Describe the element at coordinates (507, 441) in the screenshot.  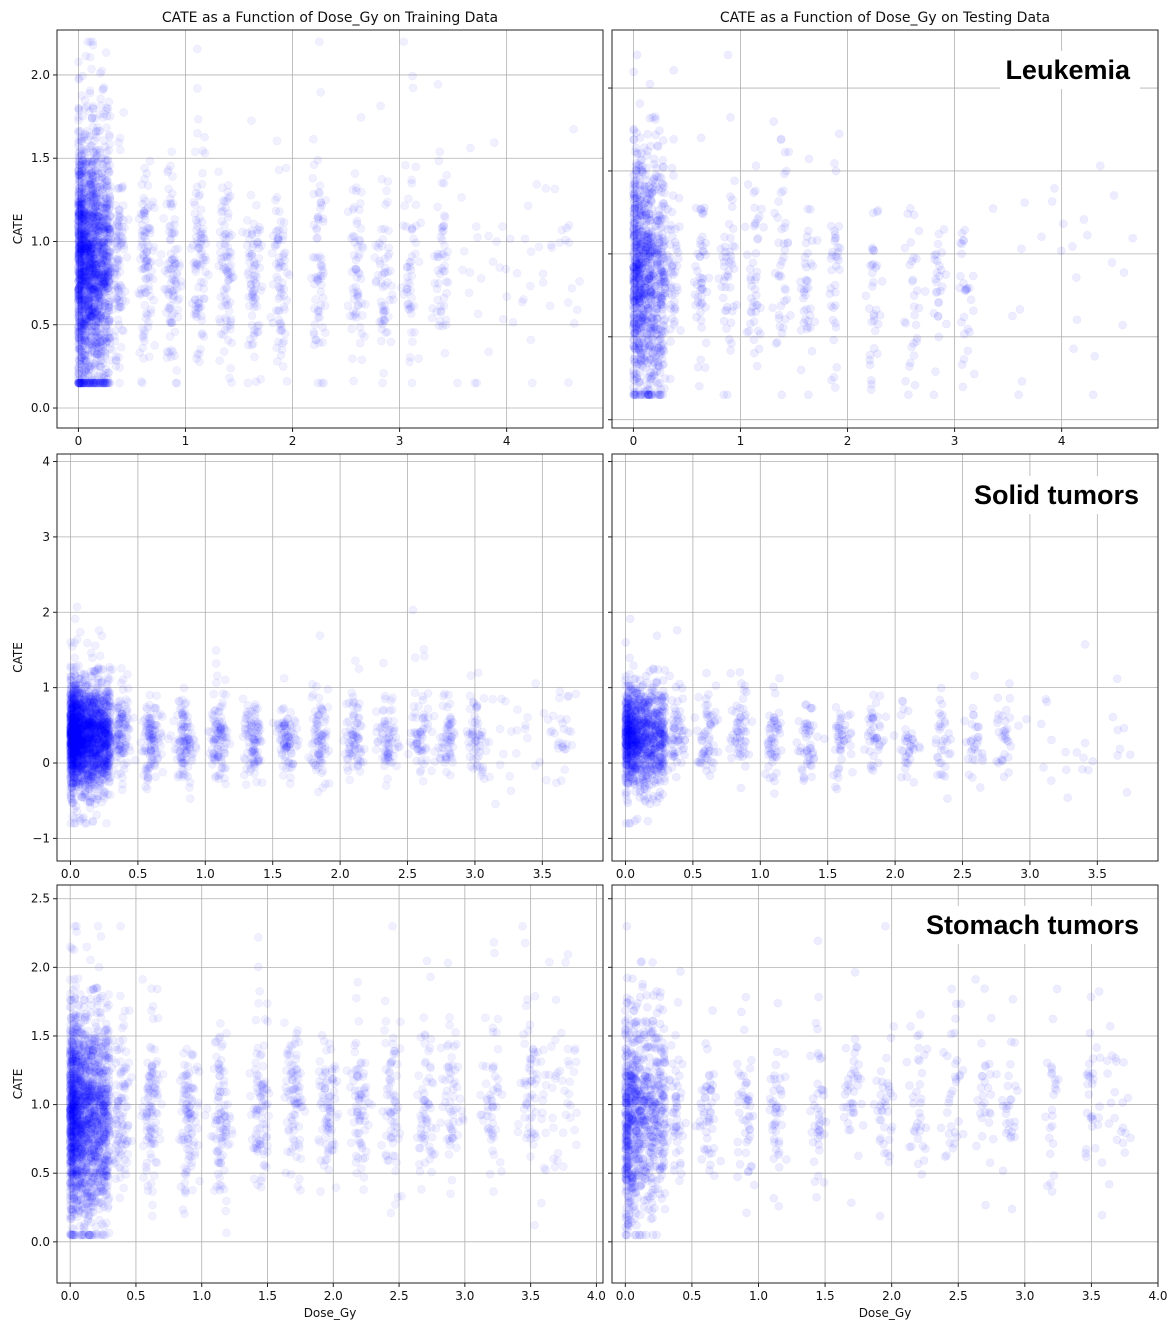
I see `x-tick-label: 4` at that location.